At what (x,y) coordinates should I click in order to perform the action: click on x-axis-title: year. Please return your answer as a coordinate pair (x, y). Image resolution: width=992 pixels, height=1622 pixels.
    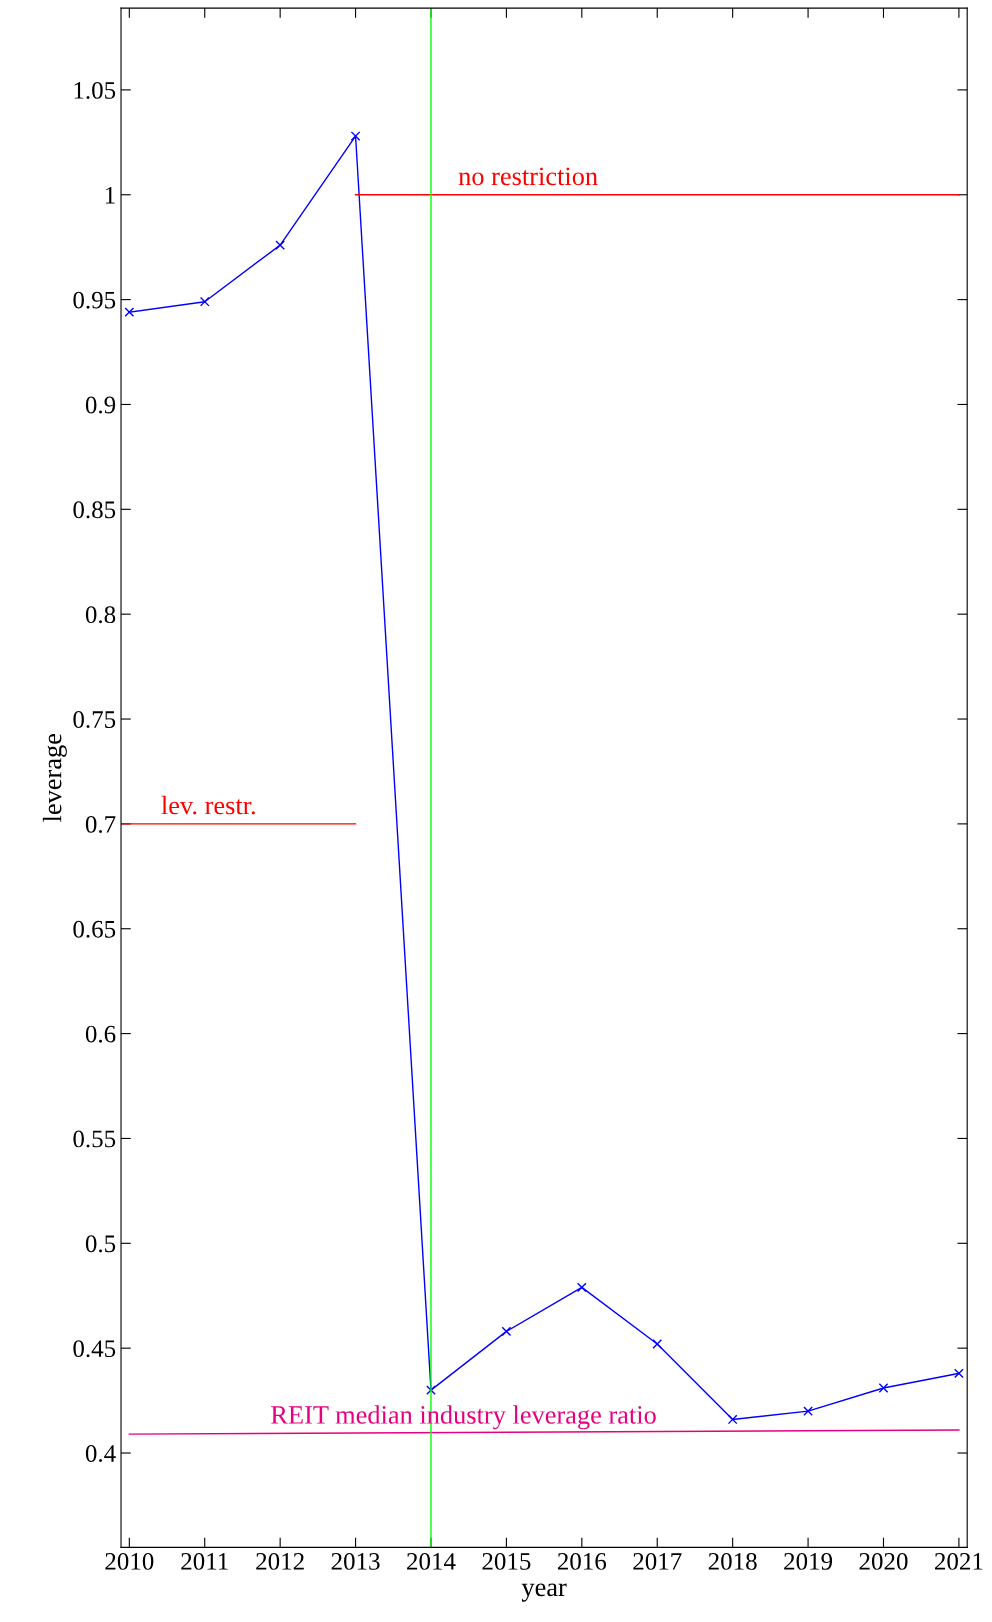
    Looking at the image, I should click on (544, 1592).